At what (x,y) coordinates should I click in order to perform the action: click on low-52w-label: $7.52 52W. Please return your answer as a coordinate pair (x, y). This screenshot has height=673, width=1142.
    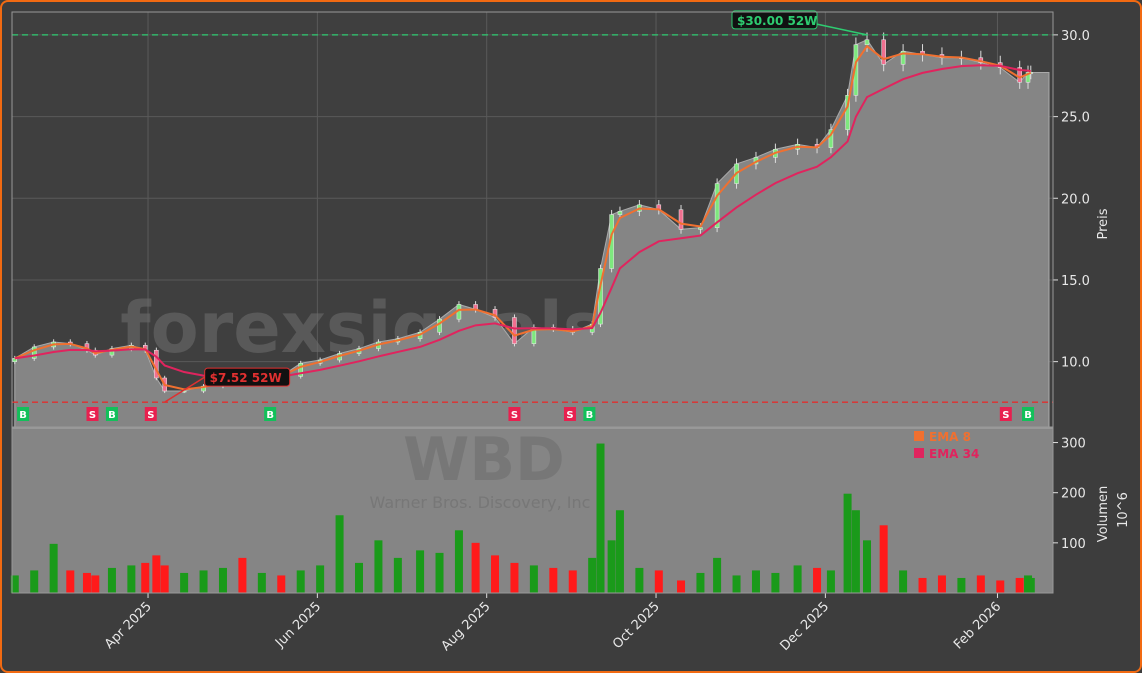
    Looking at the image, I should click on (246, 378).